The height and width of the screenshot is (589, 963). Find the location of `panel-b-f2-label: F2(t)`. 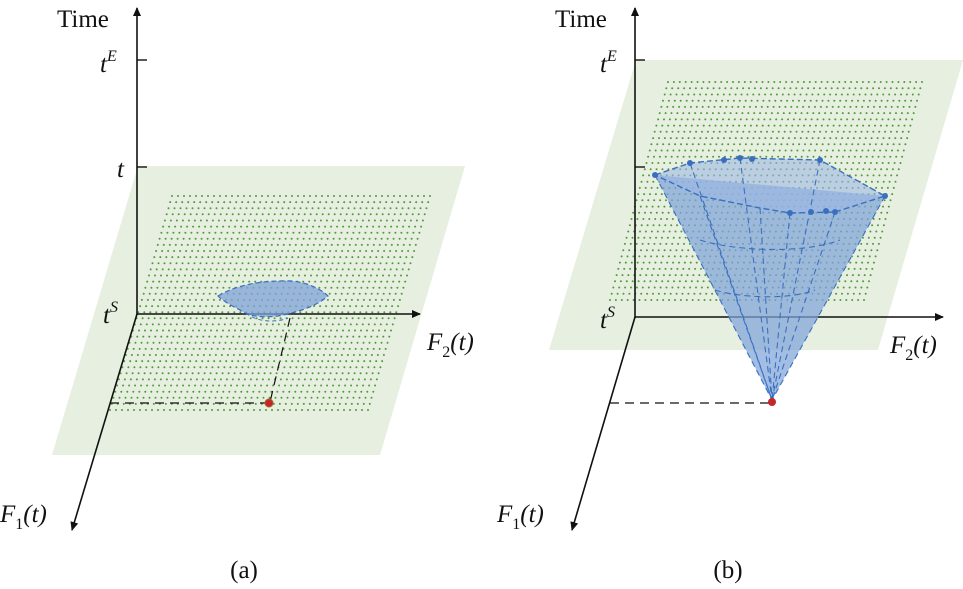

panel-b-f2-label: F2(t) is located at coordinates (913, 348).